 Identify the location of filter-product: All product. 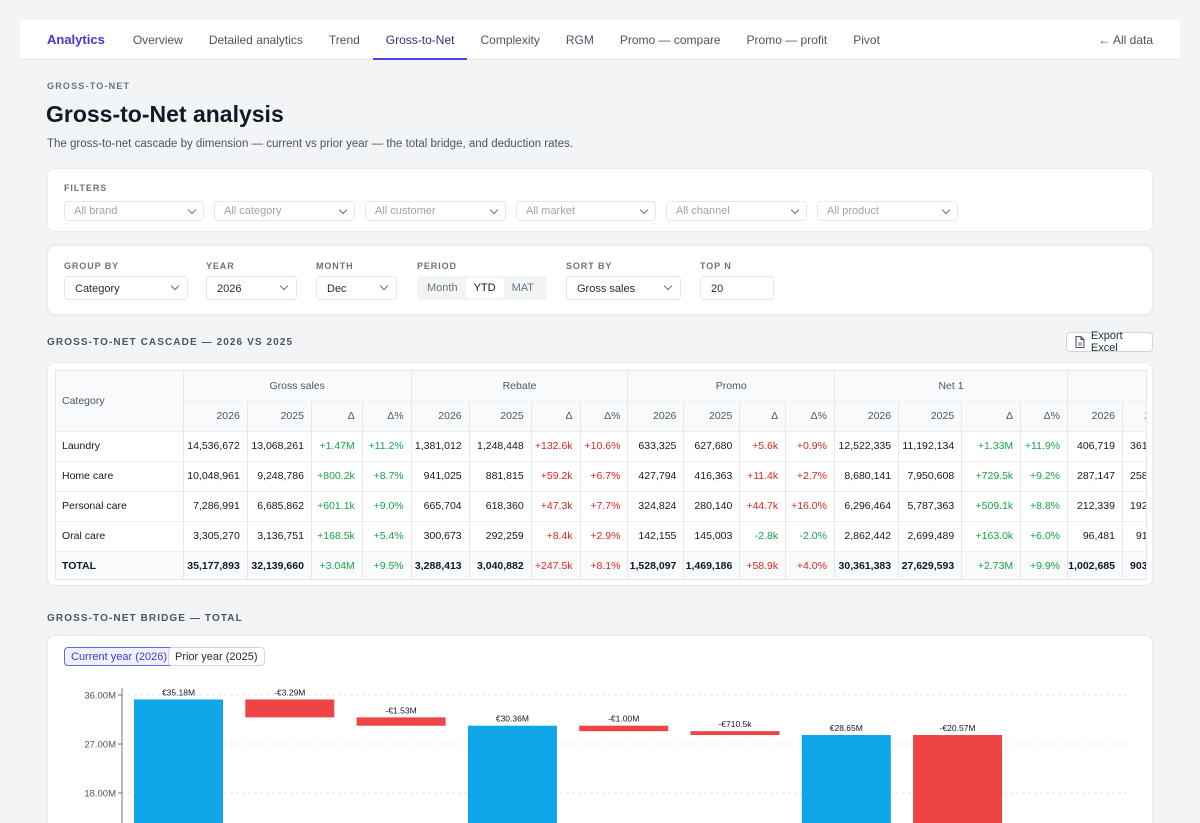
(887, 211).